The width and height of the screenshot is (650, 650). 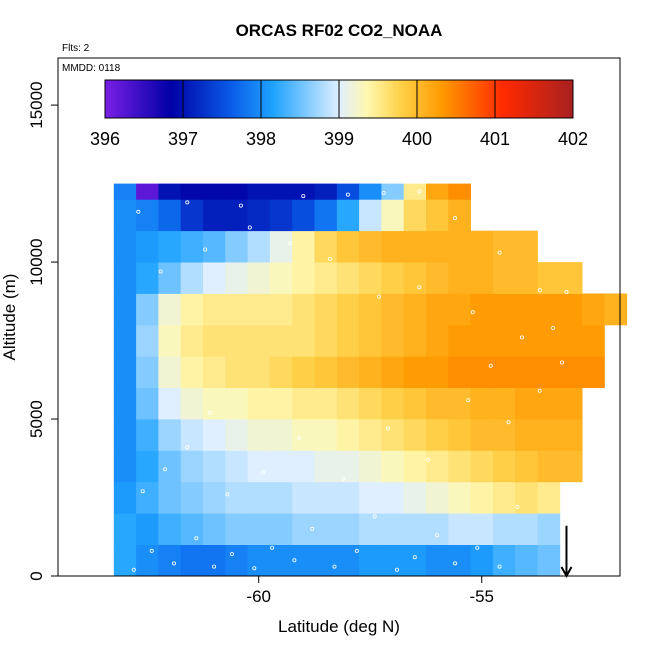 I want to click on y-tick-label: 10000, so click(x=36, y=261).